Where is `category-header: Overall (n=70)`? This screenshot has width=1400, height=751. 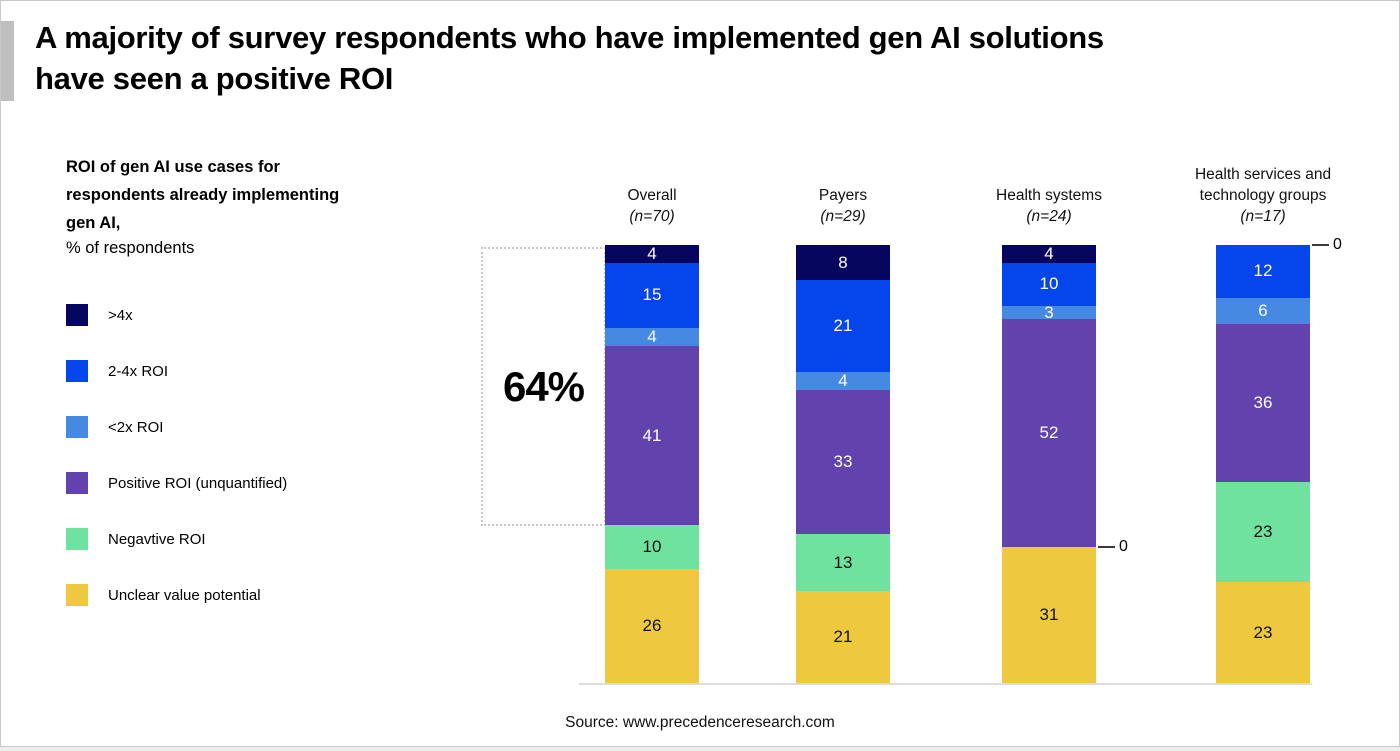 category-header: Overall (n=70) is located at coordinates (652, 206).